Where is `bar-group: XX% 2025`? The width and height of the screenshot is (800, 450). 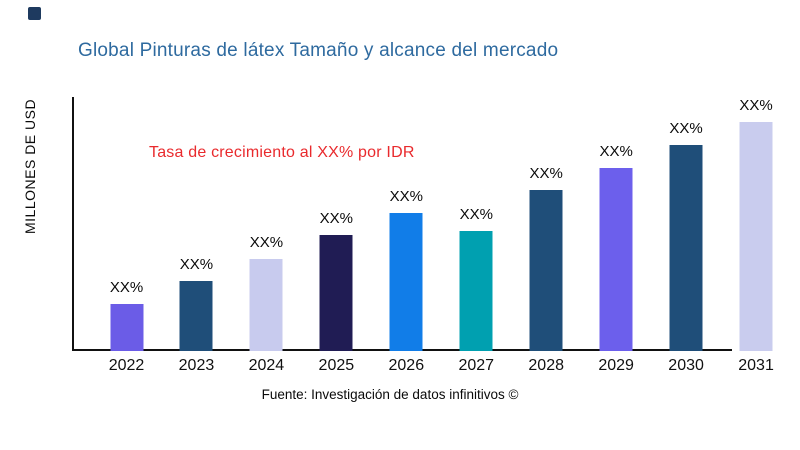
bar-group: XX% 2025 is located at coordinates (336, 235).